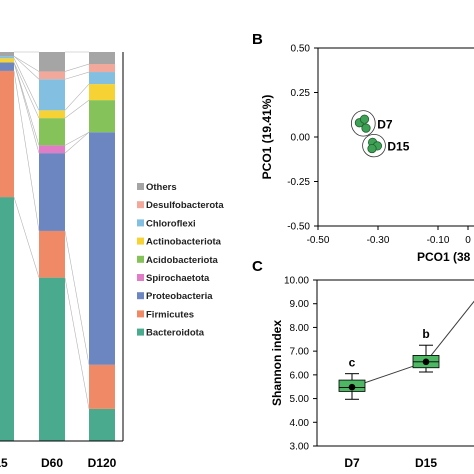 The height and width of the screenshot is (474, 474). What do you see at coordinates (102, 424) in the screenshot?
I see `bar-segment-bacteroidota-d120` at bounding box center [102, 424].